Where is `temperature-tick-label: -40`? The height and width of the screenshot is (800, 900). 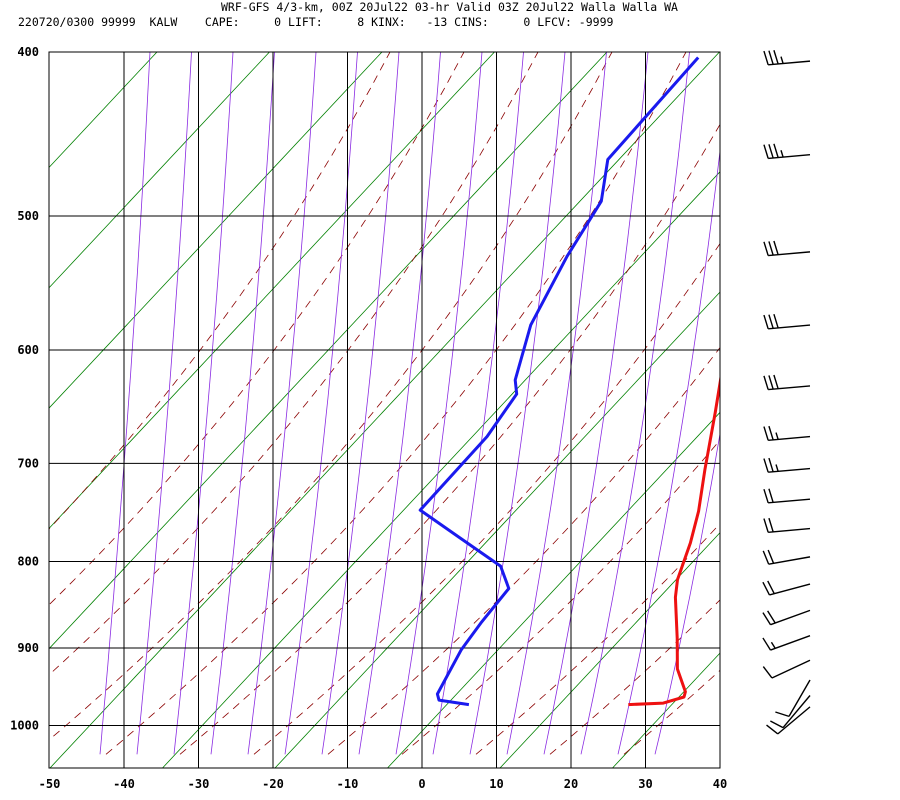 temperature-tick-label: -40 is located at coordinates (124, 784).